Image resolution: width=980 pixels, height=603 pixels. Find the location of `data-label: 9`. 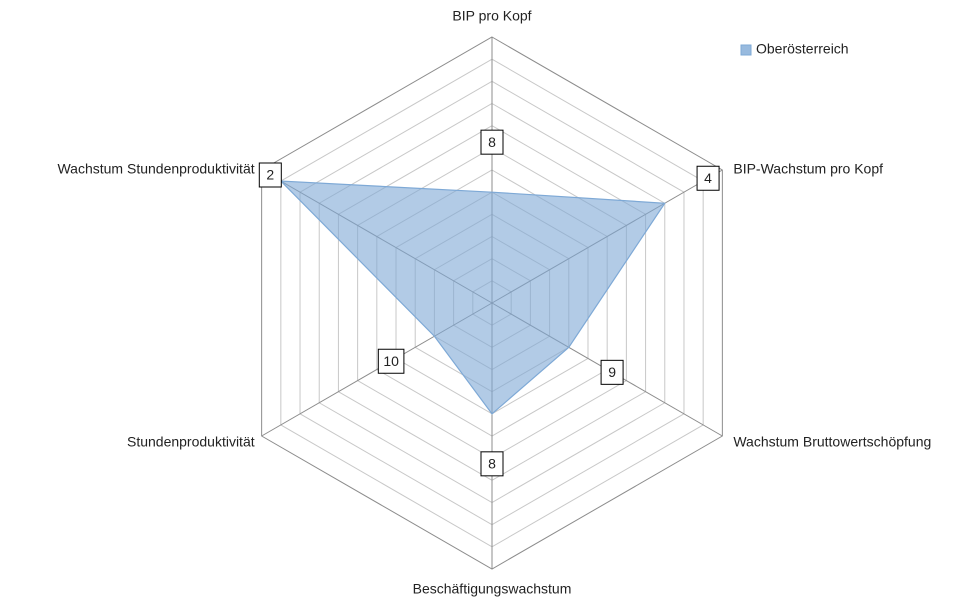

data-label: 9 is located at coordinates (612, 372).